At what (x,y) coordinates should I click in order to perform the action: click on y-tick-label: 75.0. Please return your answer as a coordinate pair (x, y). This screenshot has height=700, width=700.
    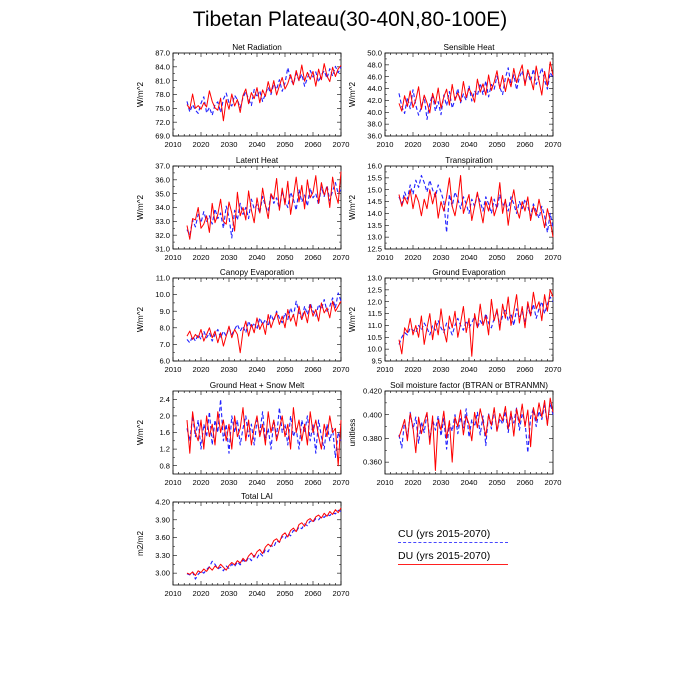
    Looking at the image, I should click on (162, 108).